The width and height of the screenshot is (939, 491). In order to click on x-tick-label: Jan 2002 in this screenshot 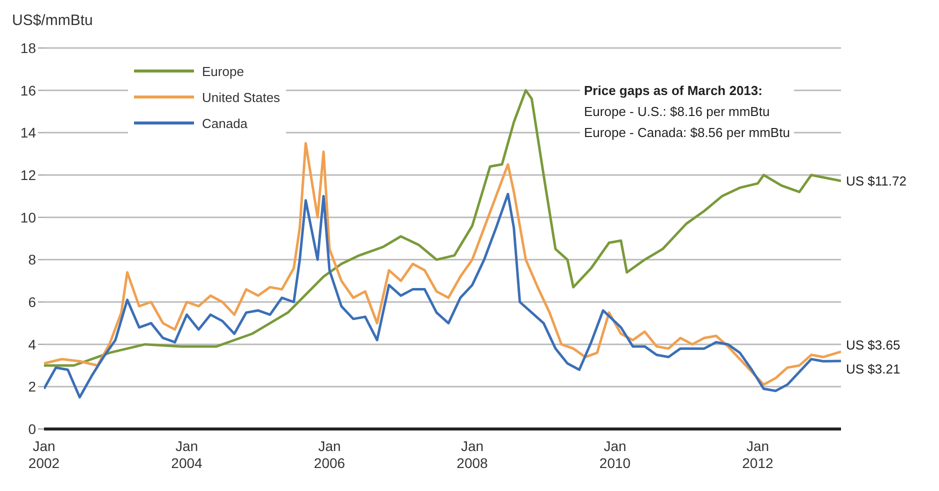, I will do `click(44, 454)`.